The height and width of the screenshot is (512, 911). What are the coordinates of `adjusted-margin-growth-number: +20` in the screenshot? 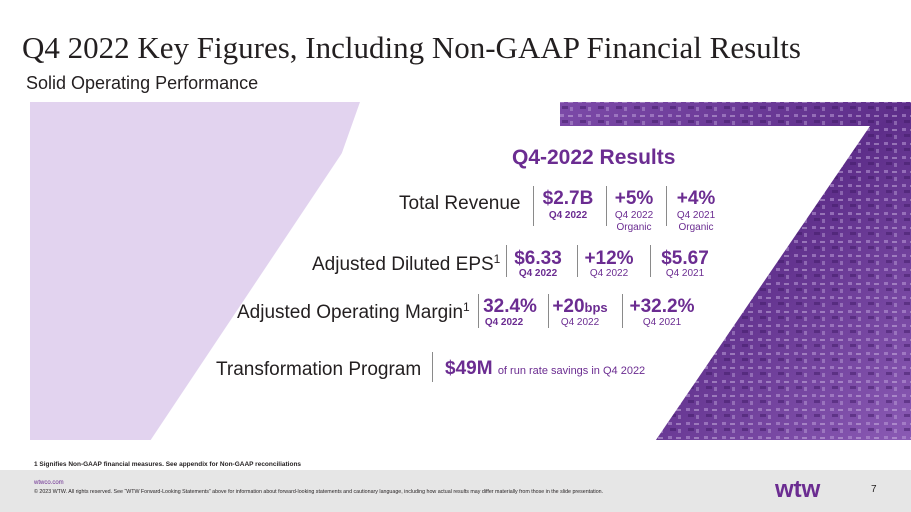 It's located at (568, 306).